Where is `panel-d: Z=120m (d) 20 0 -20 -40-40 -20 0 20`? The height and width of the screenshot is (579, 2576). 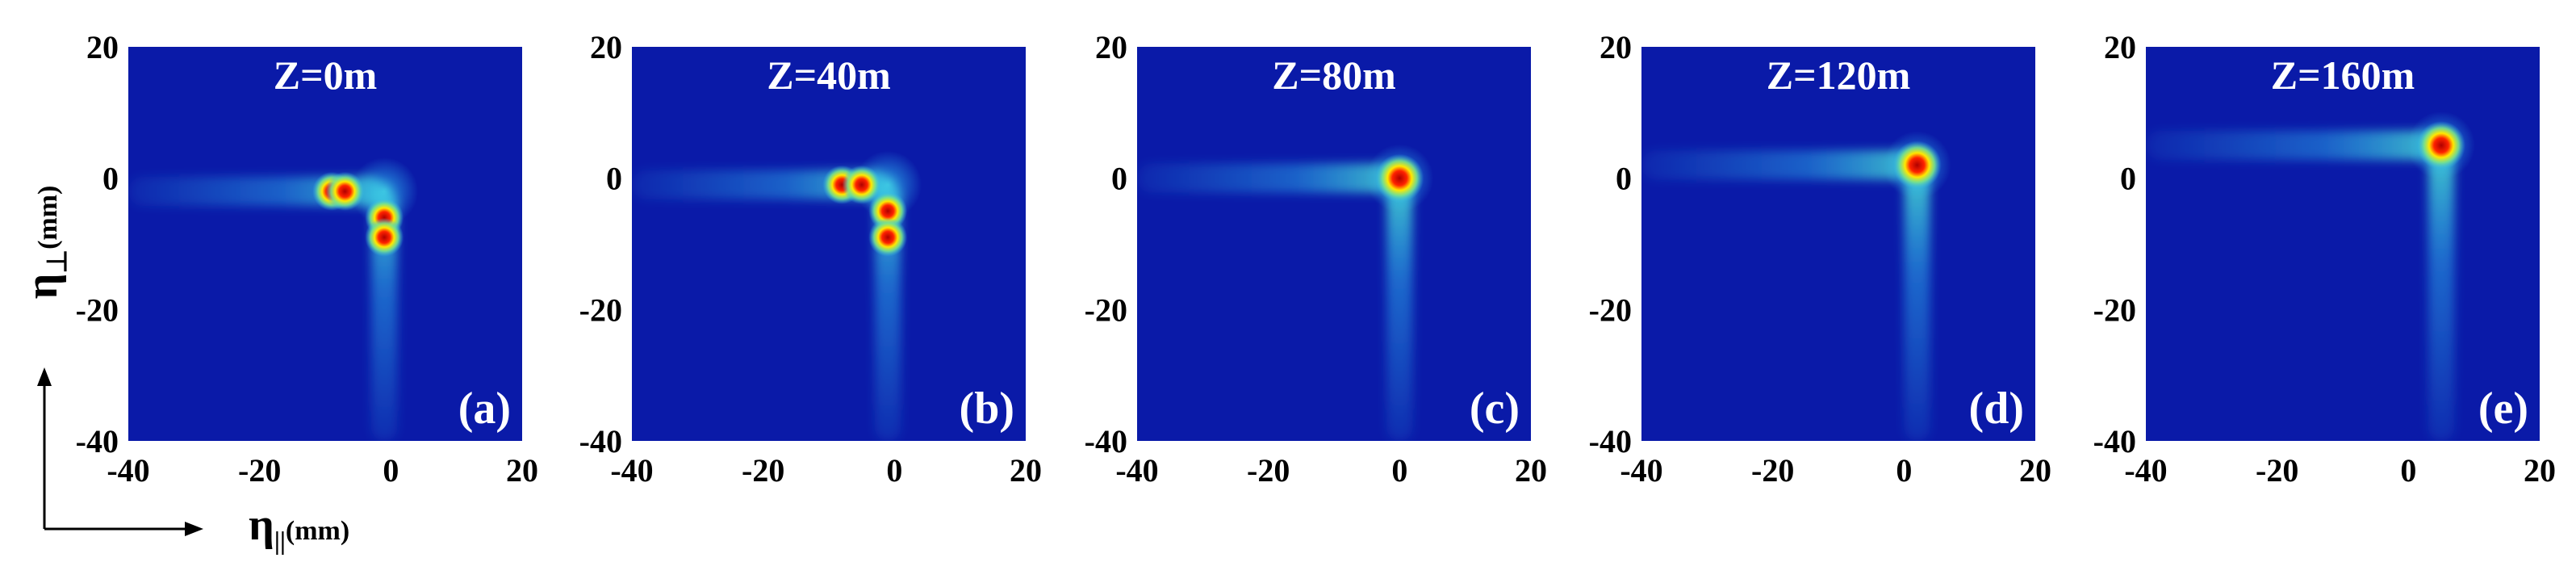 panel-d: Z=120m (d) 20 0 -20 -40-40 -20 0 20 is located at coordinates (1820, 259).